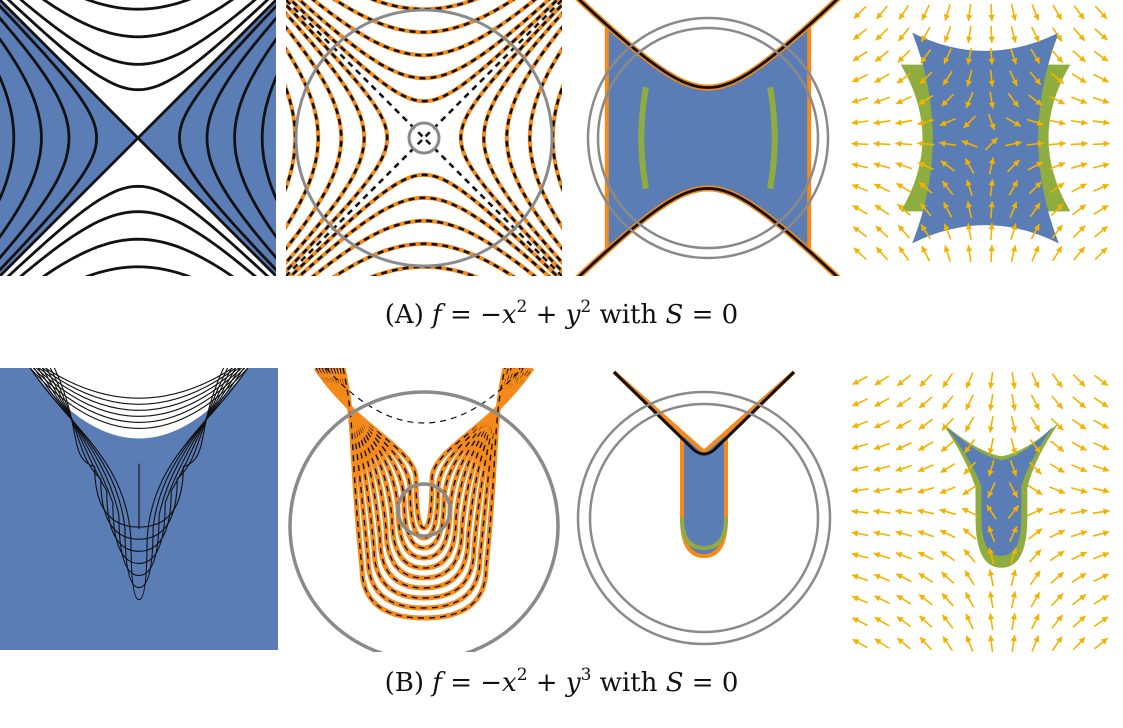 This screenshot has width=1123, height=728. What do you see at coordinates (704, 534) in the screenshot?
I see `green-boundary` at bounding box center [704, 534].